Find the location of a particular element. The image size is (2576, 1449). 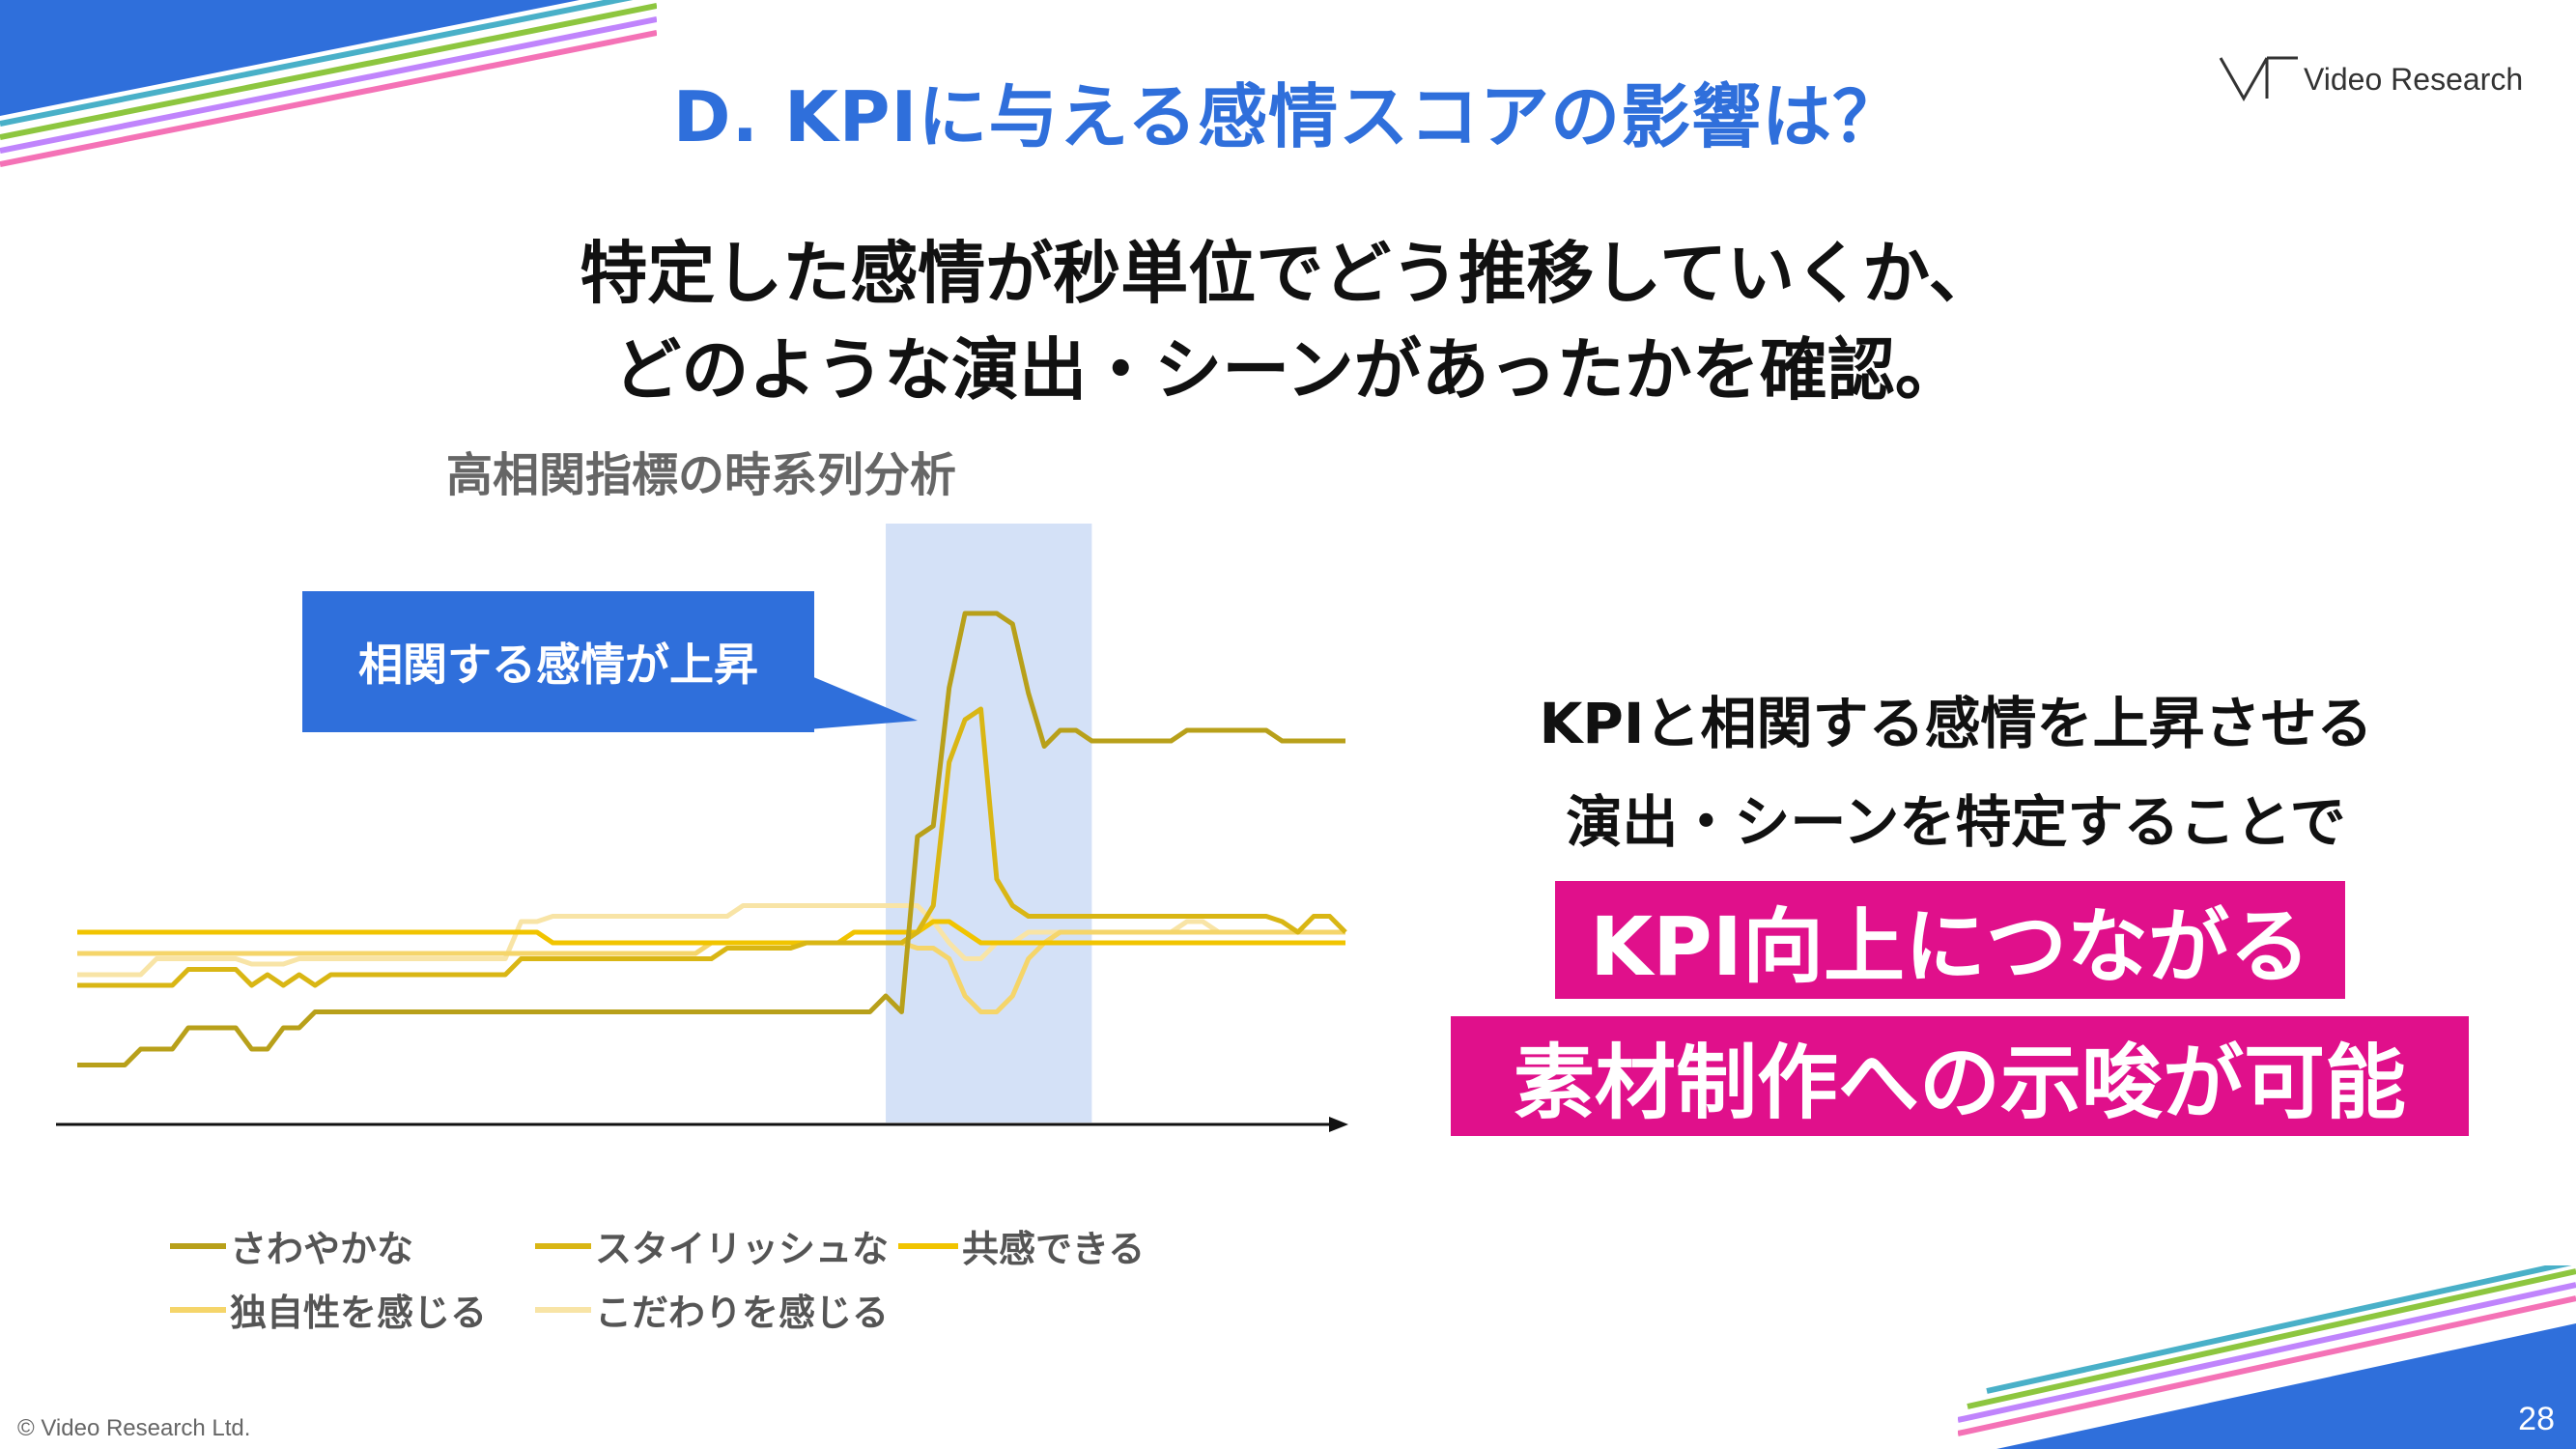

headline-line-2: どのような演出・シーンがあったかを確認。 is located at coordinates (1288, 370).